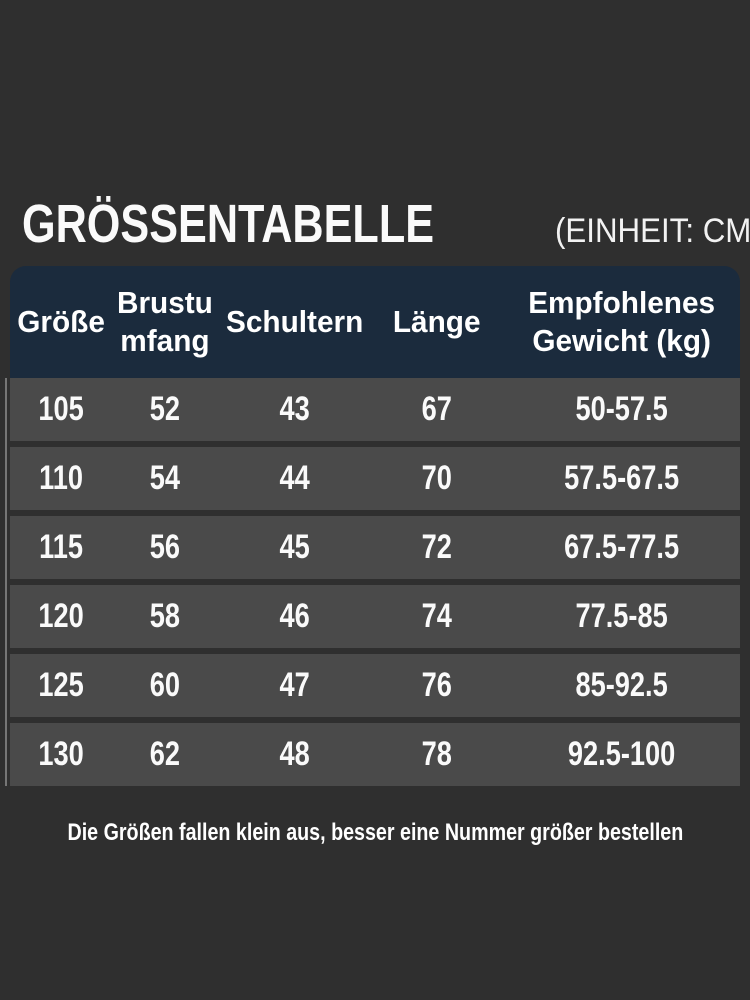  What do you see at coordinates (294, 616) in the screenshot?
I see `cell-schultern: 46` at bounding box center [294, 616].